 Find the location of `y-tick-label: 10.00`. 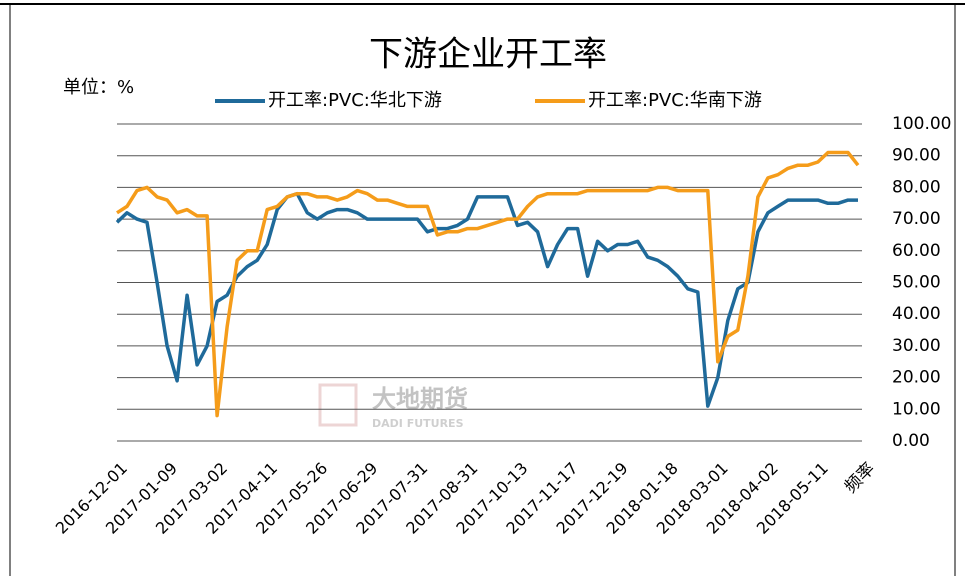

y-tick-label: 10.00 is located at coordinates (916, 409).